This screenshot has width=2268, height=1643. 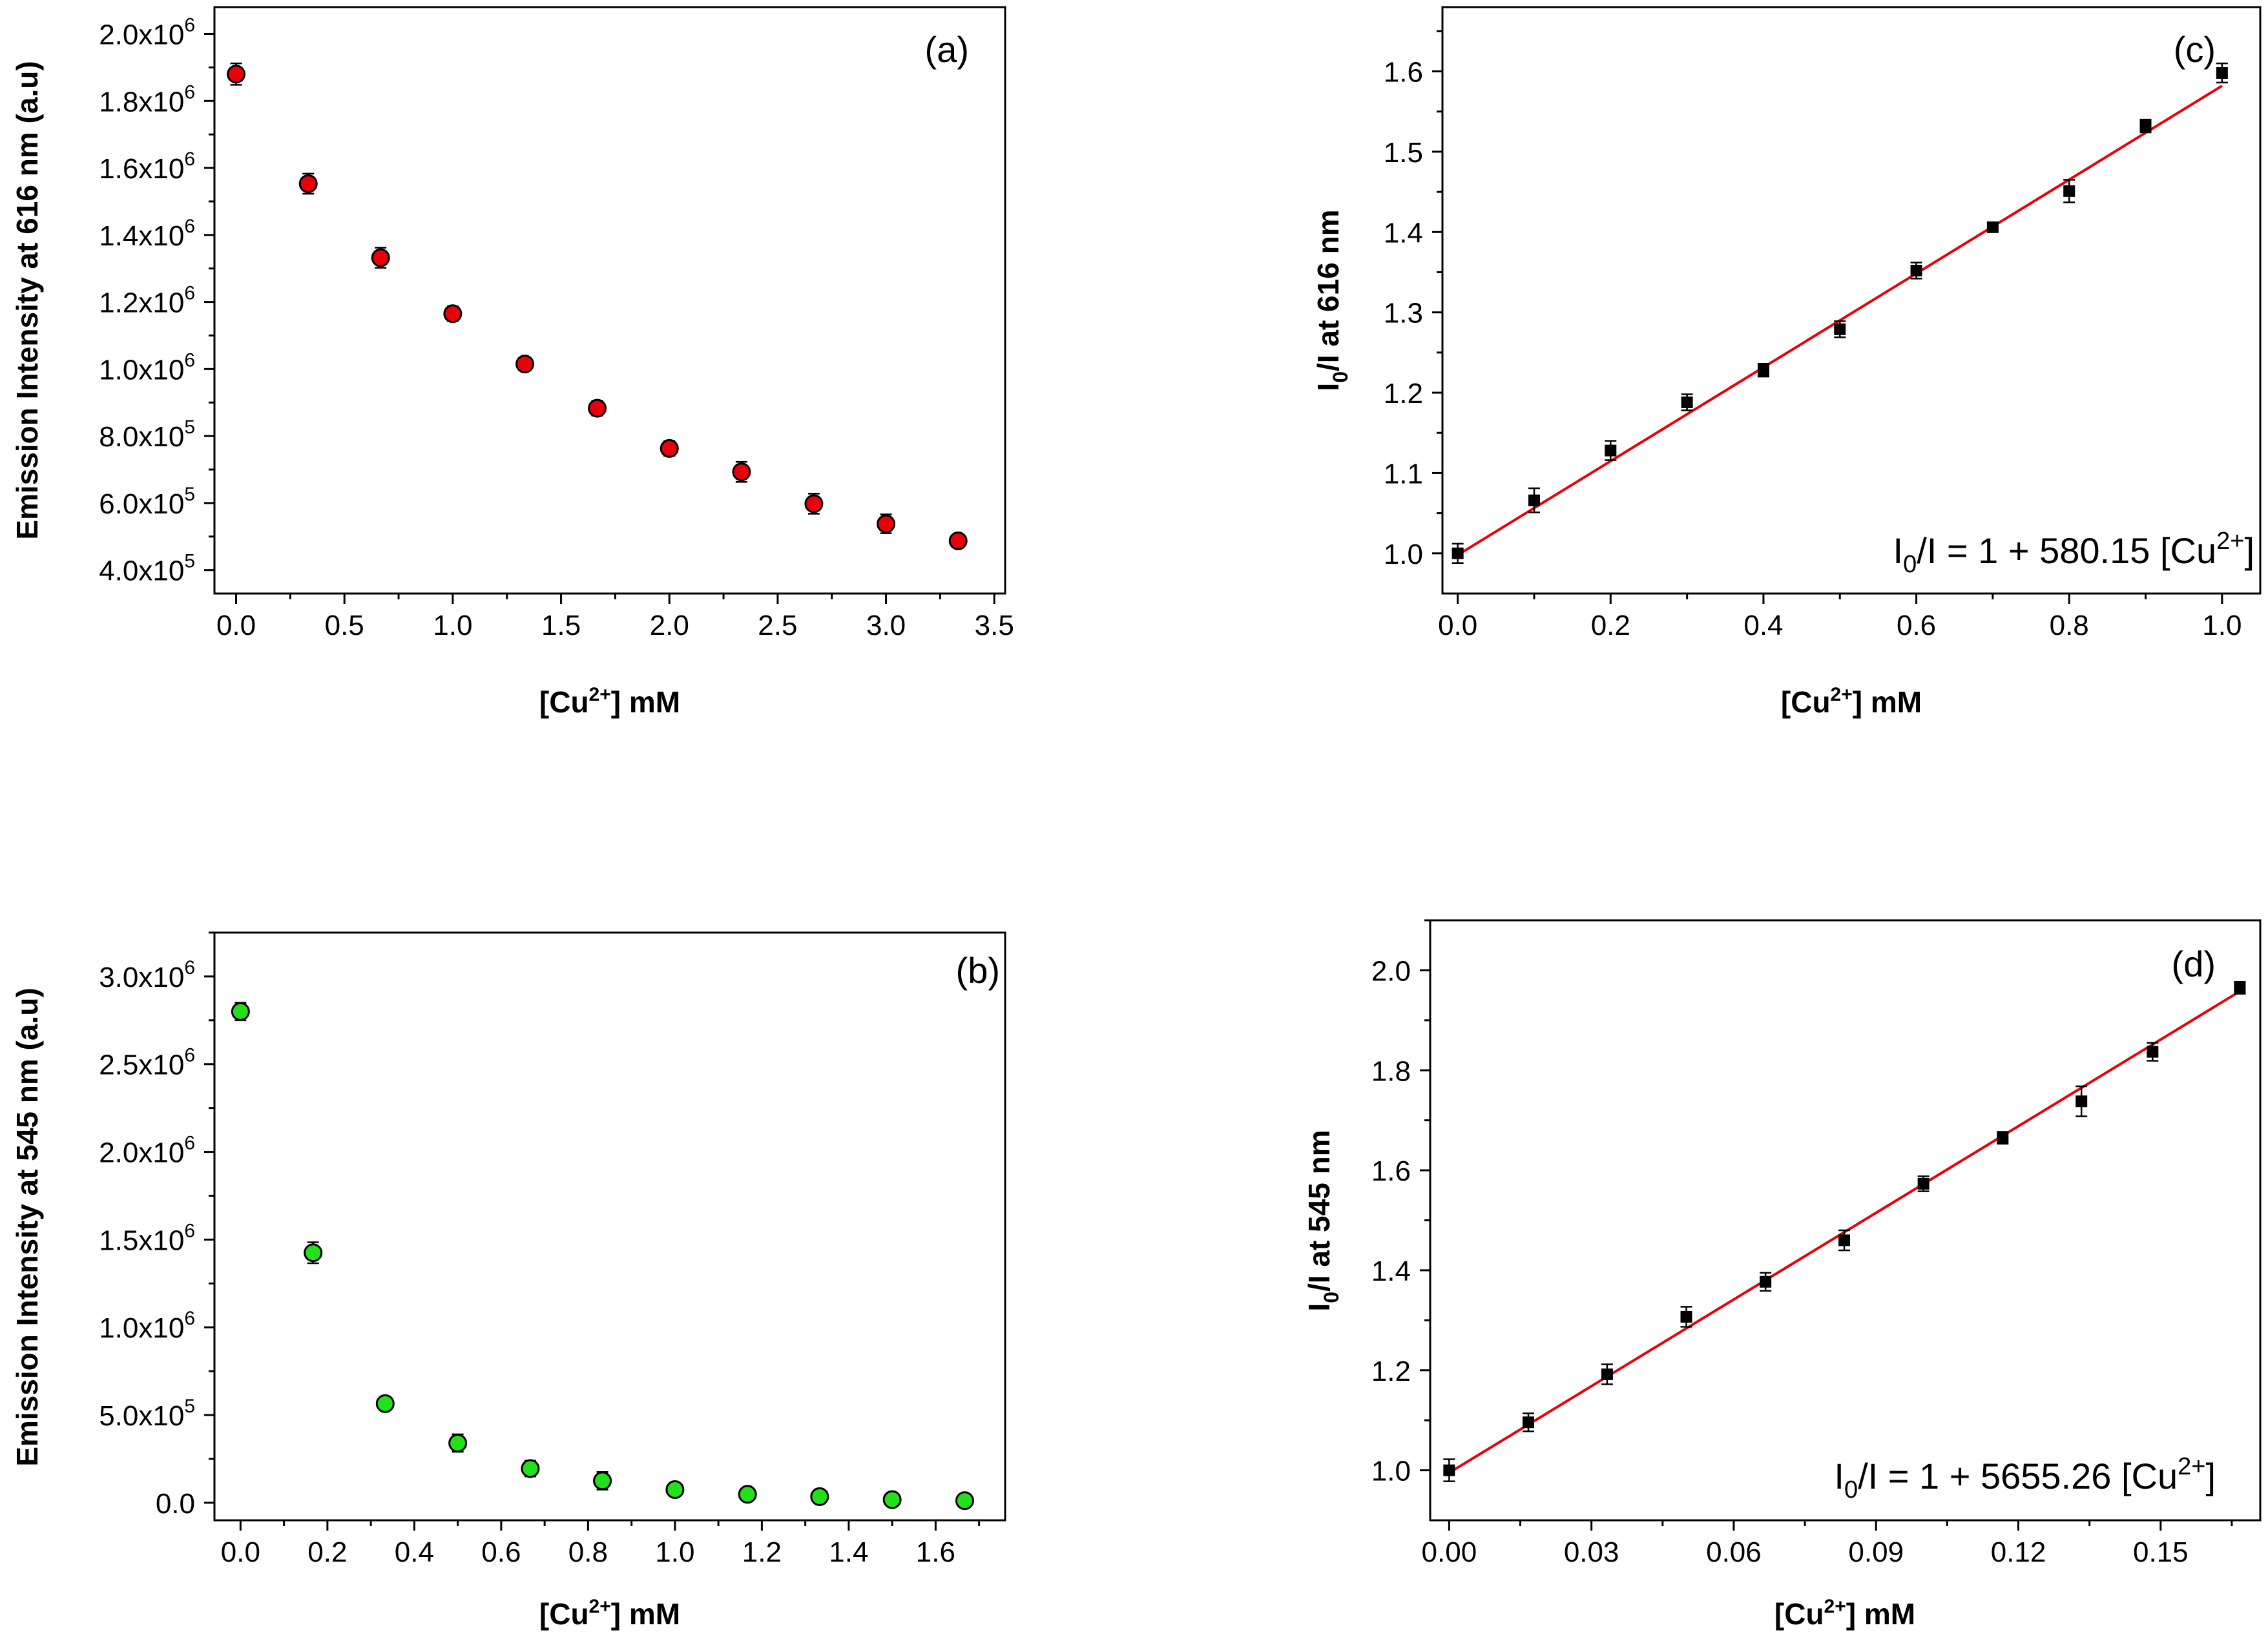 What do you see at coordinates (1844, 1231) in the screenshot?
I see `panel-d-marks` at bounding box center [1844, 1231].